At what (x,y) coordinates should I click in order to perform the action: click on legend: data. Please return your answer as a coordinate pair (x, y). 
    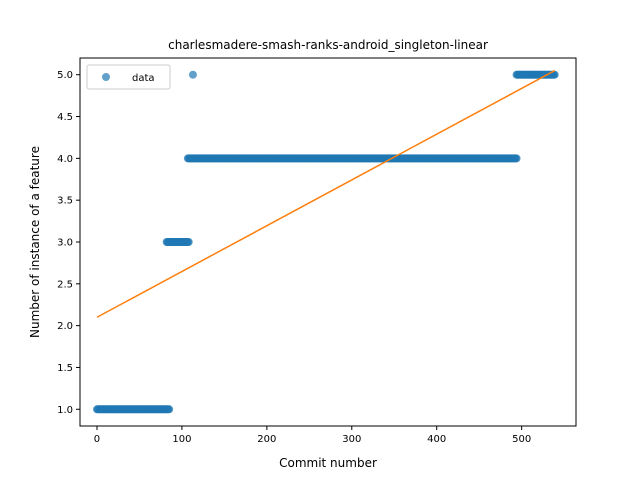
    Looking at the image, I should click on (128, 77).